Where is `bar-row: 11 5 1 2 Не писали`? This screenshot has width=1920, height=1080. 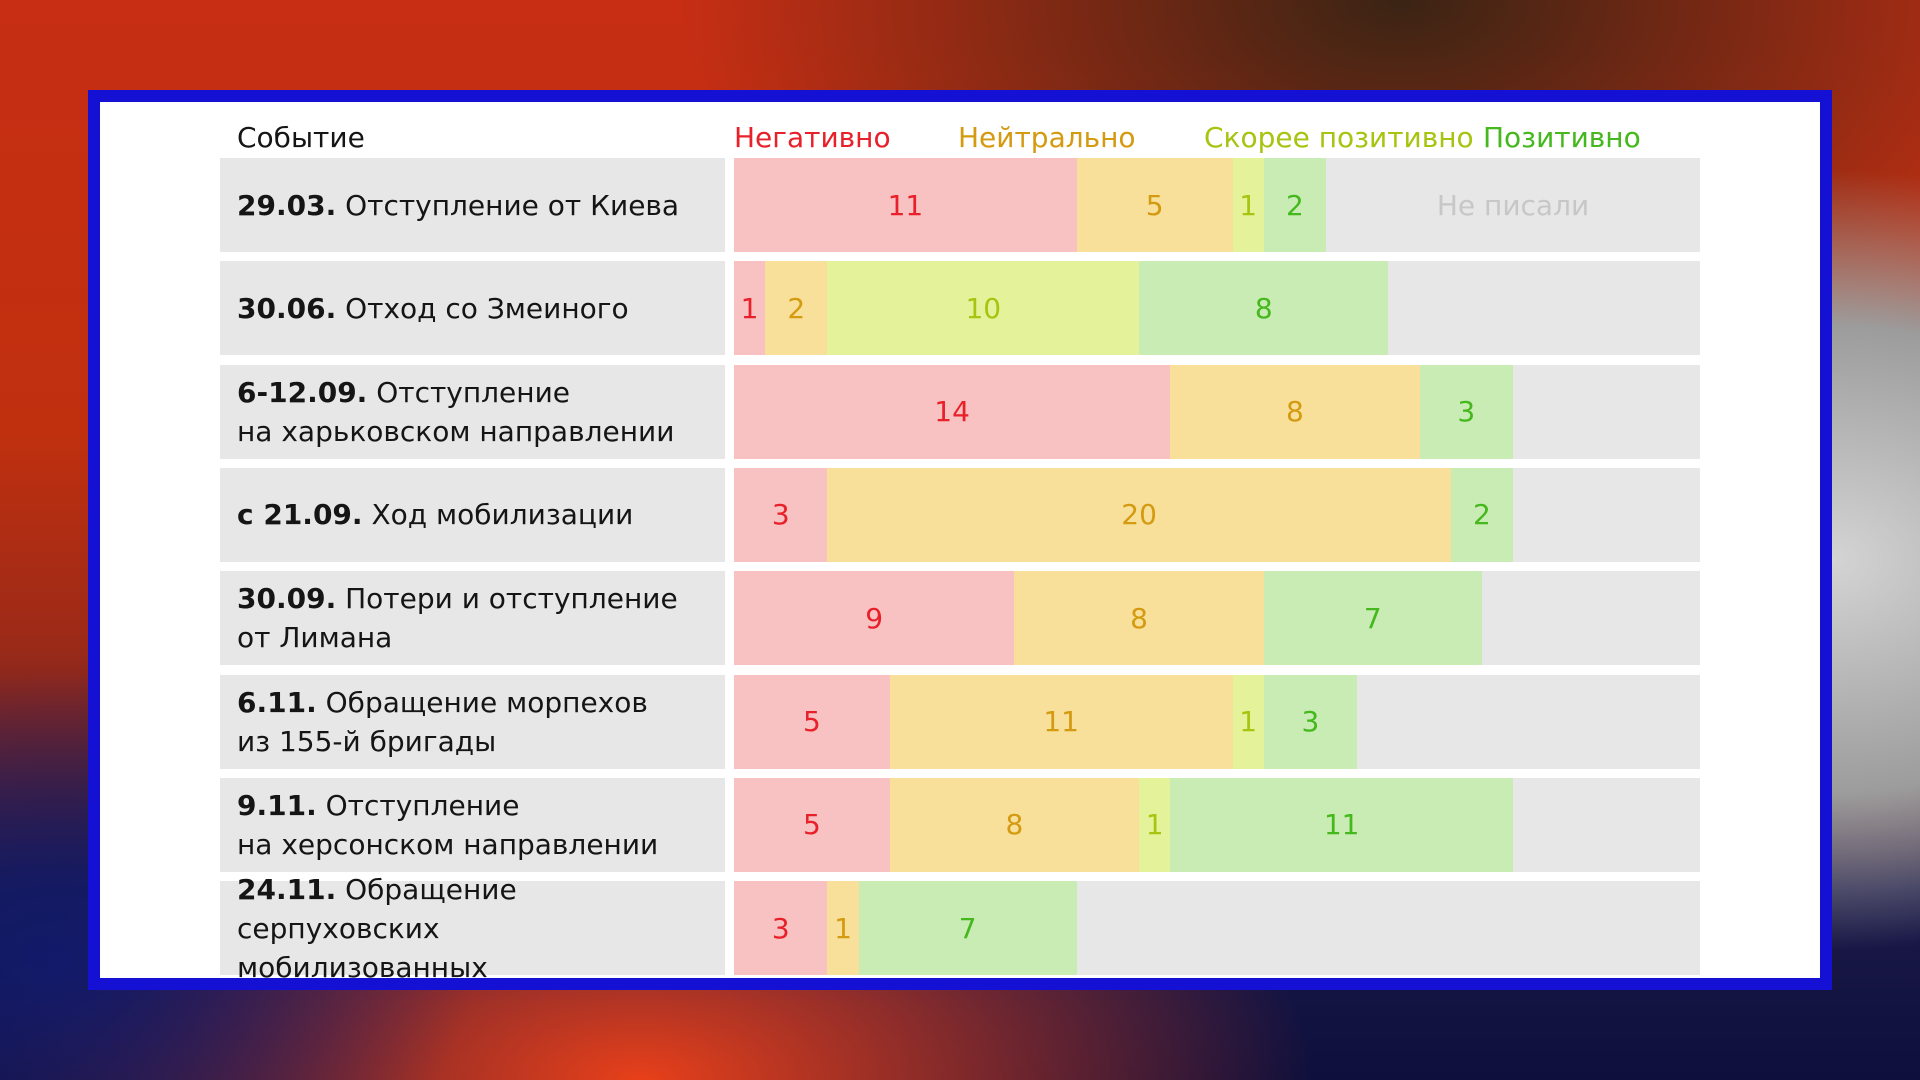 bar-row: 11 5 1 2 Не писали is located at coordinates (1217, 205).